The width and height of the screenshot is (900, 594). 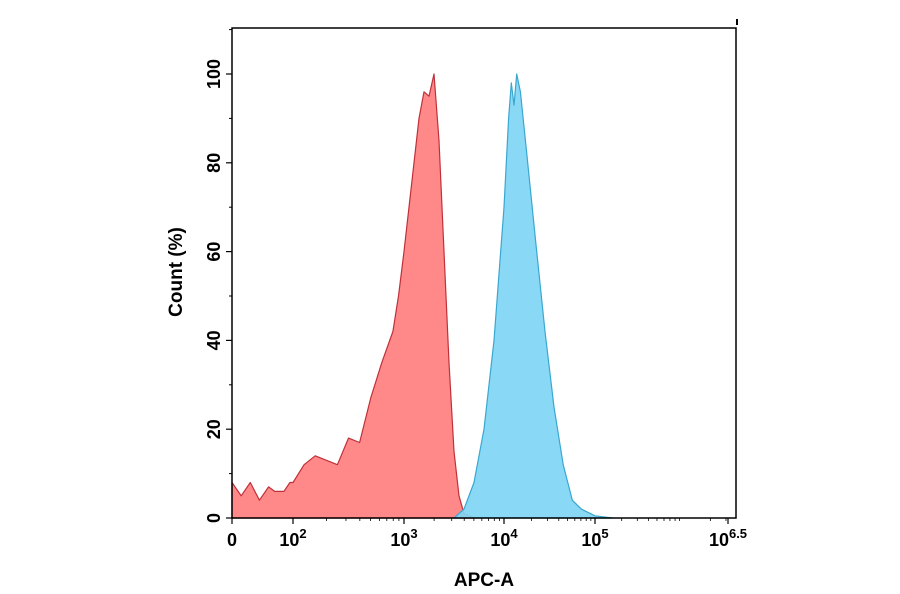 I want to click on y-axis: 0 20 40 60 80 100, so click(x=218, y=276).